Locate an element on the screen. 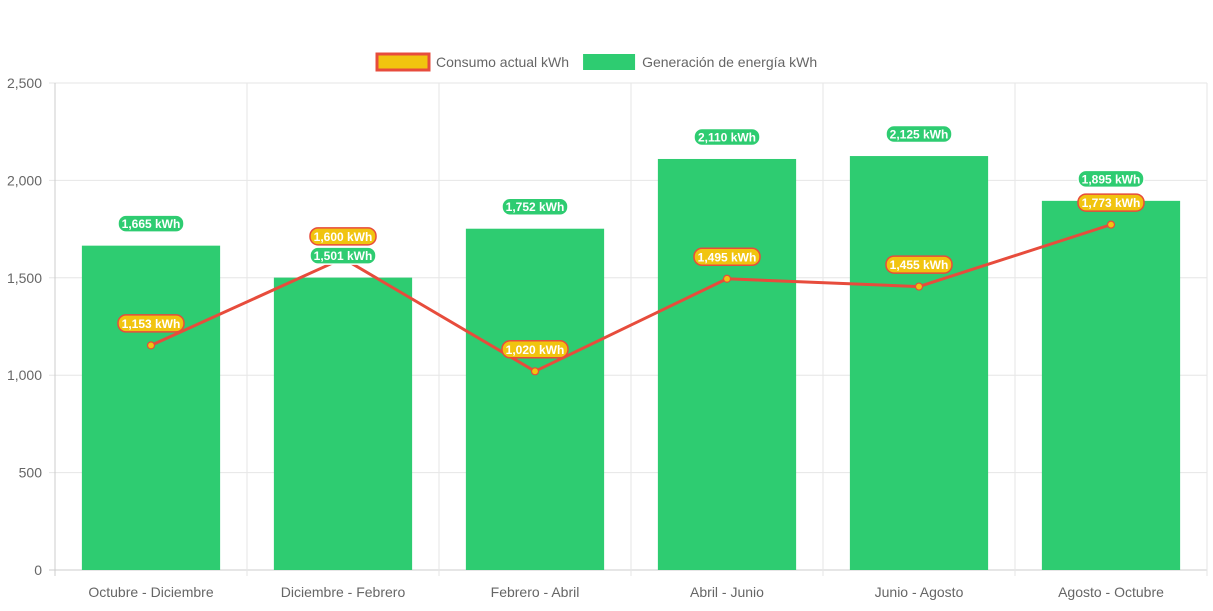  consumption-data-label: 1,020 kWh is located at coordinates (535, 350).